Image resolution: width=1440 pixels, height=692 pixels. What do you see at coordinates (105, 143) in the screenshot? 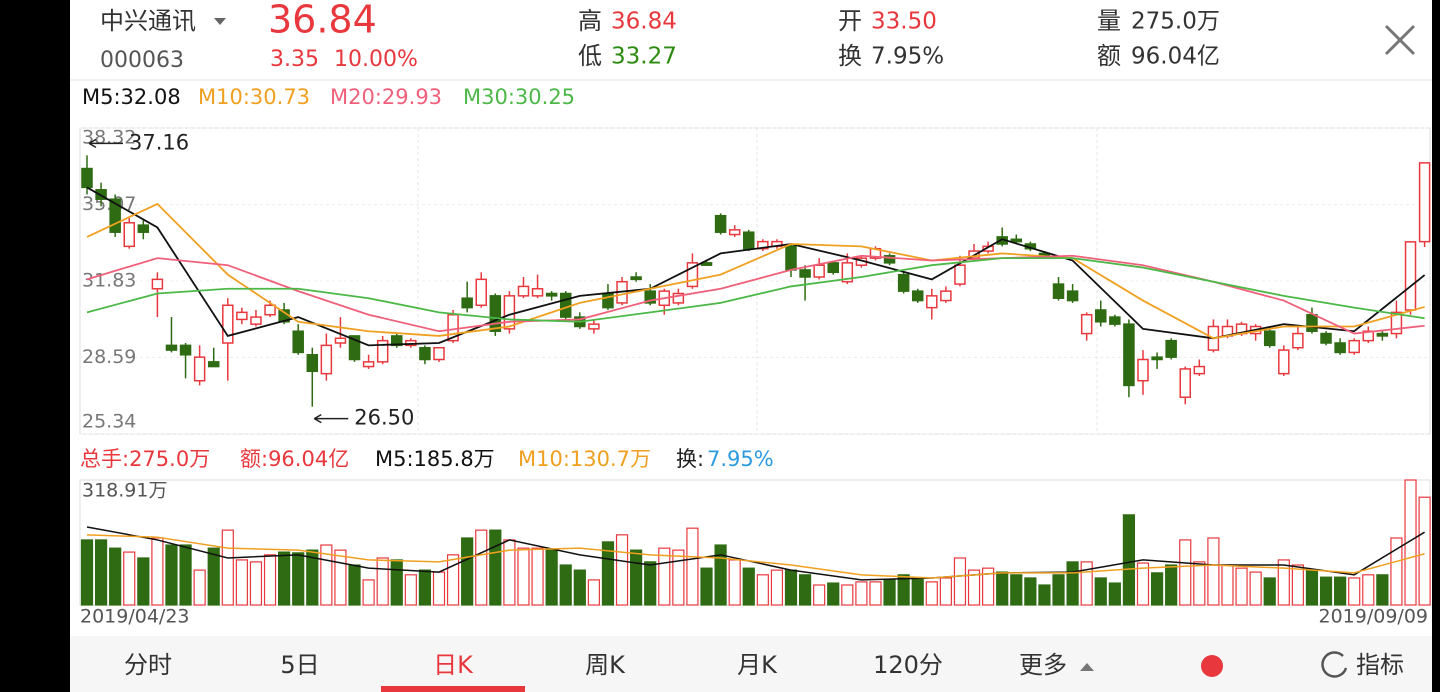
I see `extreme-arrow` at bounding box center [105, 143].